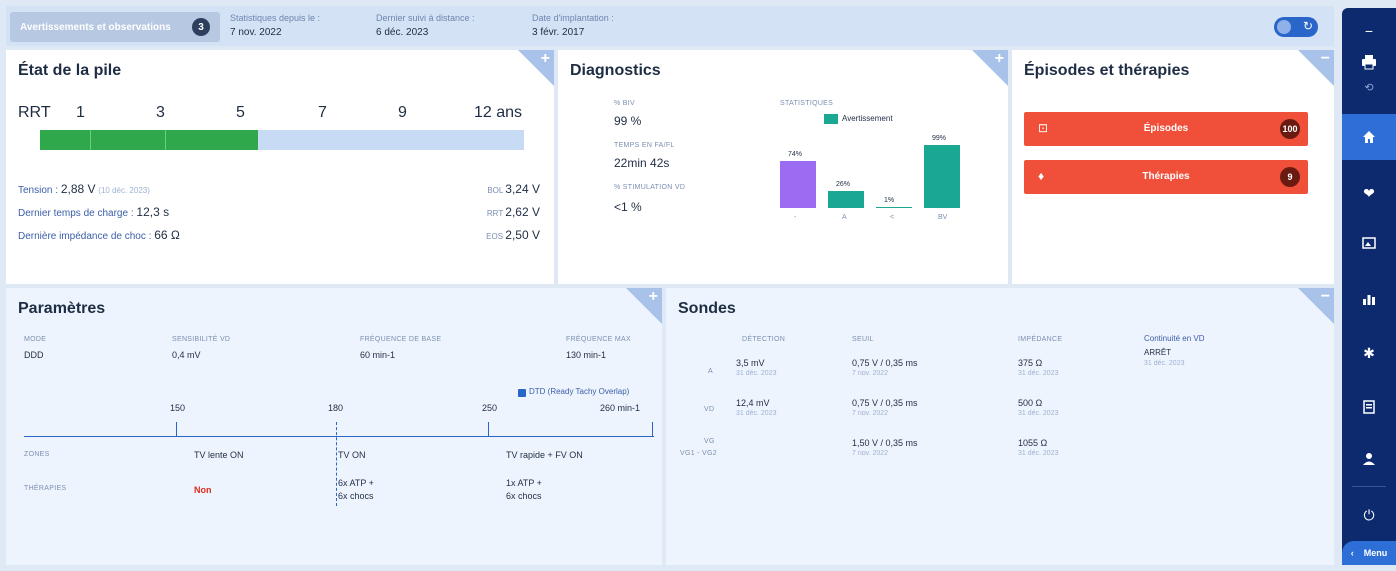 The height and width of the screenshot is (571, 1396). What do you see at coordinates (870, 373) in the screenshot?
I see `lead-a-threshold-date: 7 nov. 2022` at bounding box center [870, 373].